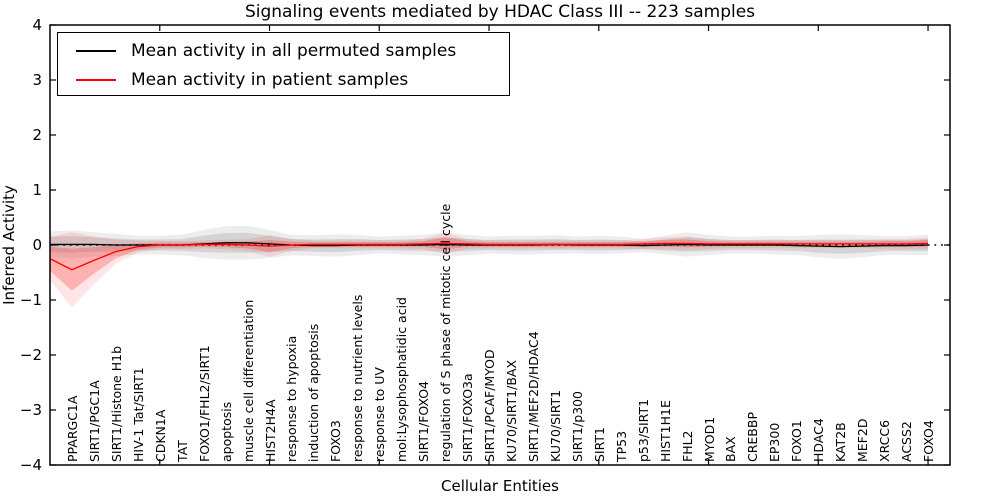 The image size is (1000, 500). I want to click on x-tick-label: HIST2H4A, so click(270, 430).